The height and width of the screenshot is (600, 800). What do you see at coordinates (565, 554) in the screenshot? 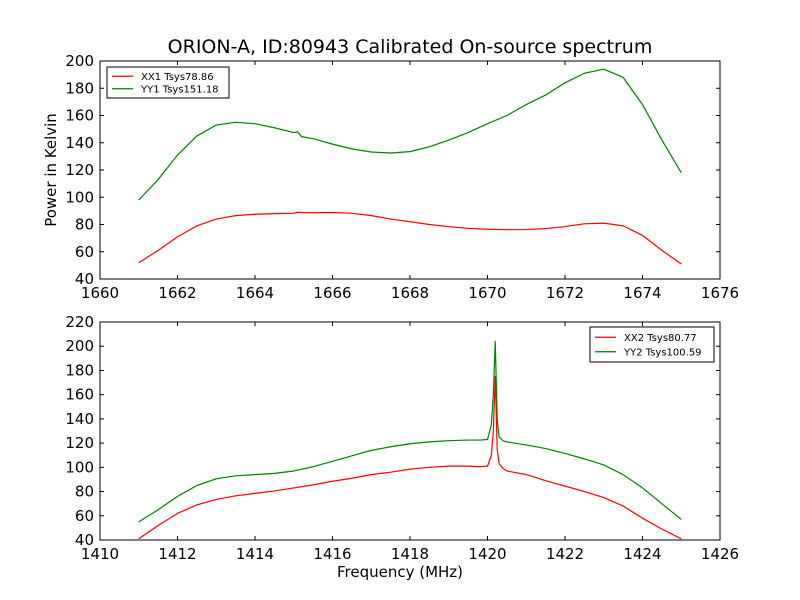
I see `x-tick-label: 1422` at bounding box center [565, 554].